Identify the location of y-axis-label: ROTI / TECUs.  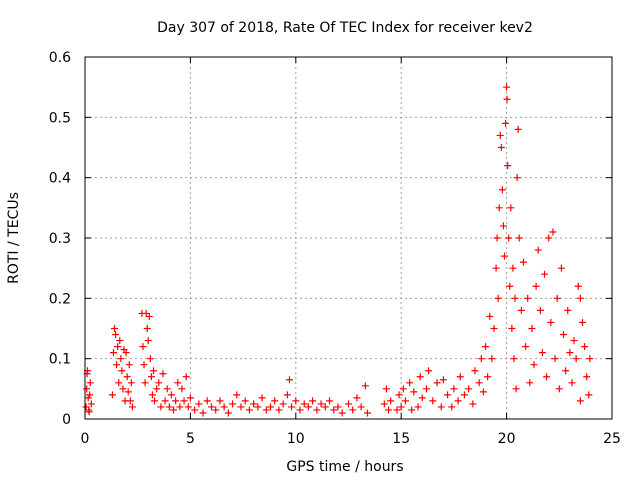
(14, 238).